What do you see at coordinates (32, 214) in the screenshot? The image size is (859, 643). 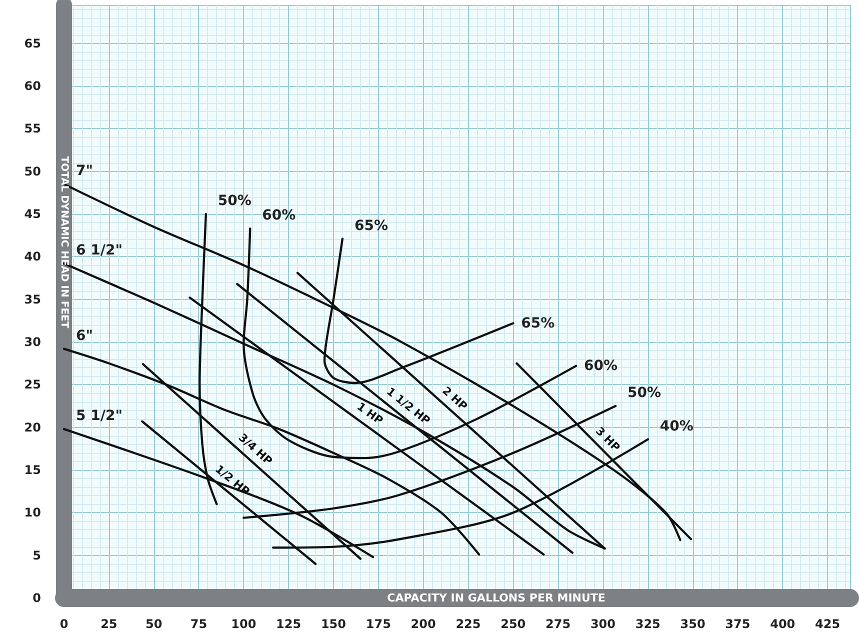 I see `y-tick-label: 45` at bounding box center [32, 214].